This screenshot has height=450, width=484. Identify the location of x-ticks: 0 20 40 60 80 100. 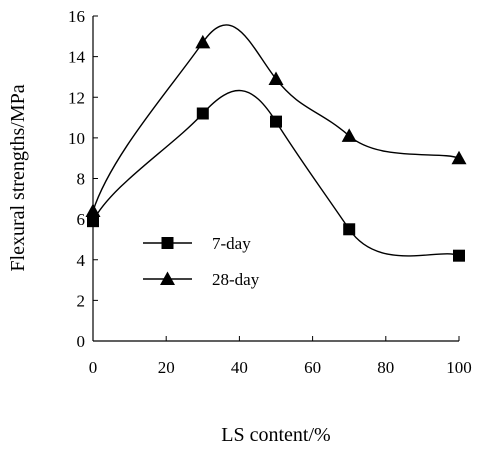
(280, 356).